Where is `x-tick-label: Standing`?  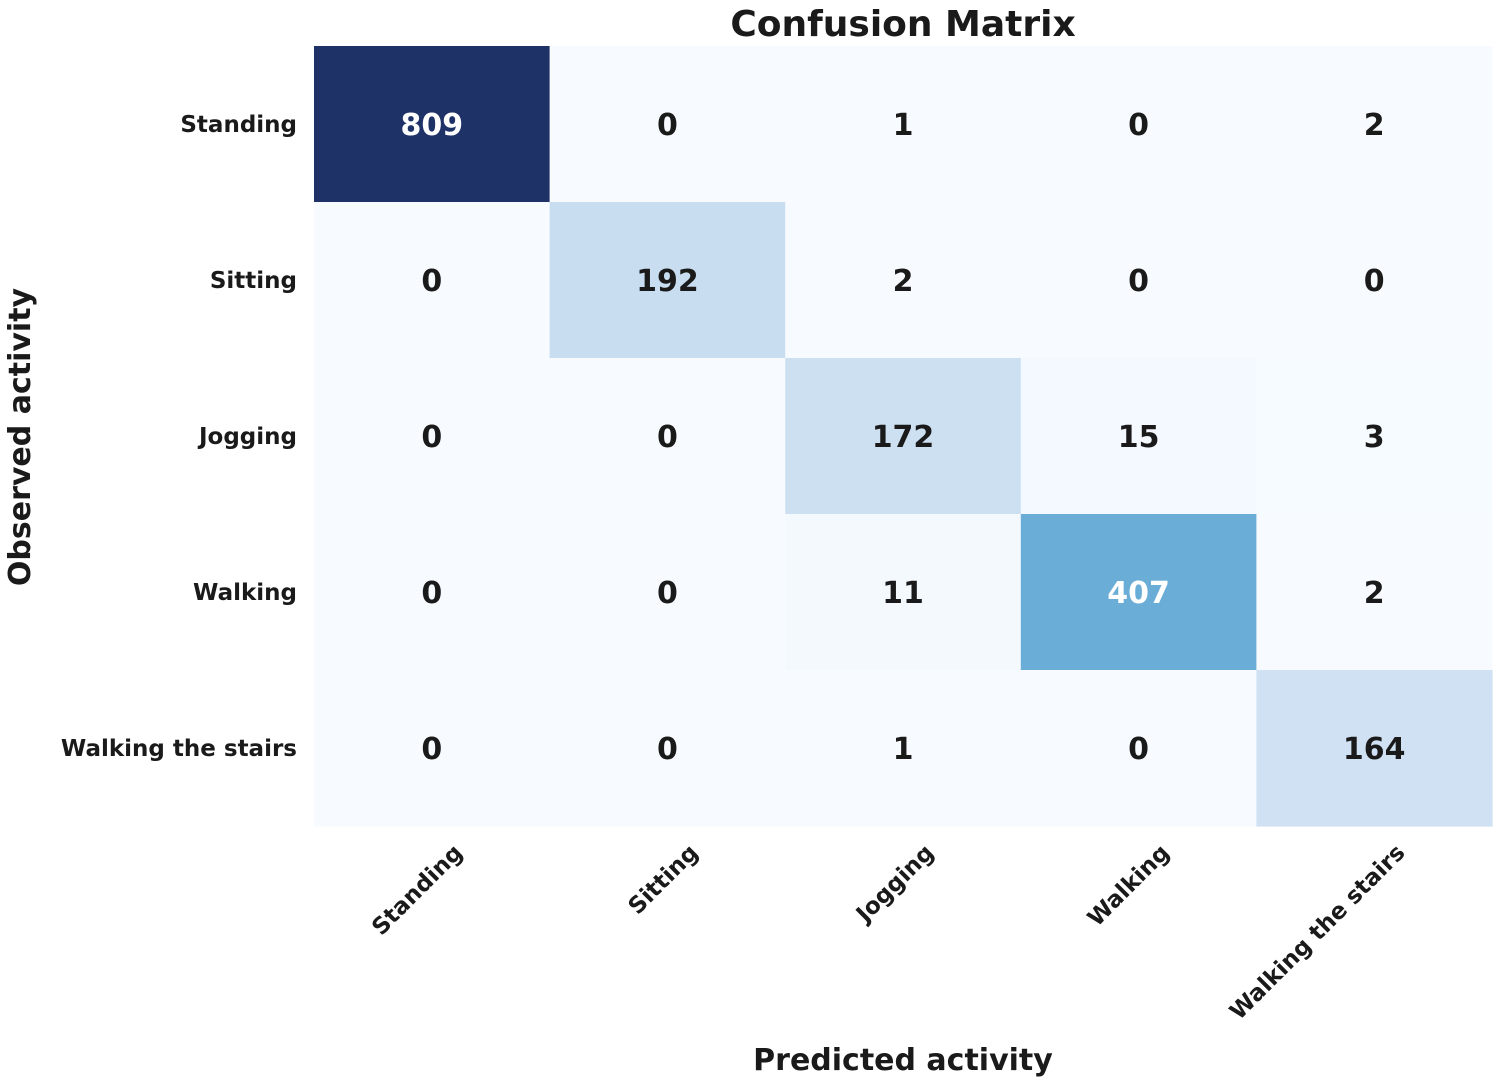 x-tick-label: Standing is located at coordinates (417, 890).